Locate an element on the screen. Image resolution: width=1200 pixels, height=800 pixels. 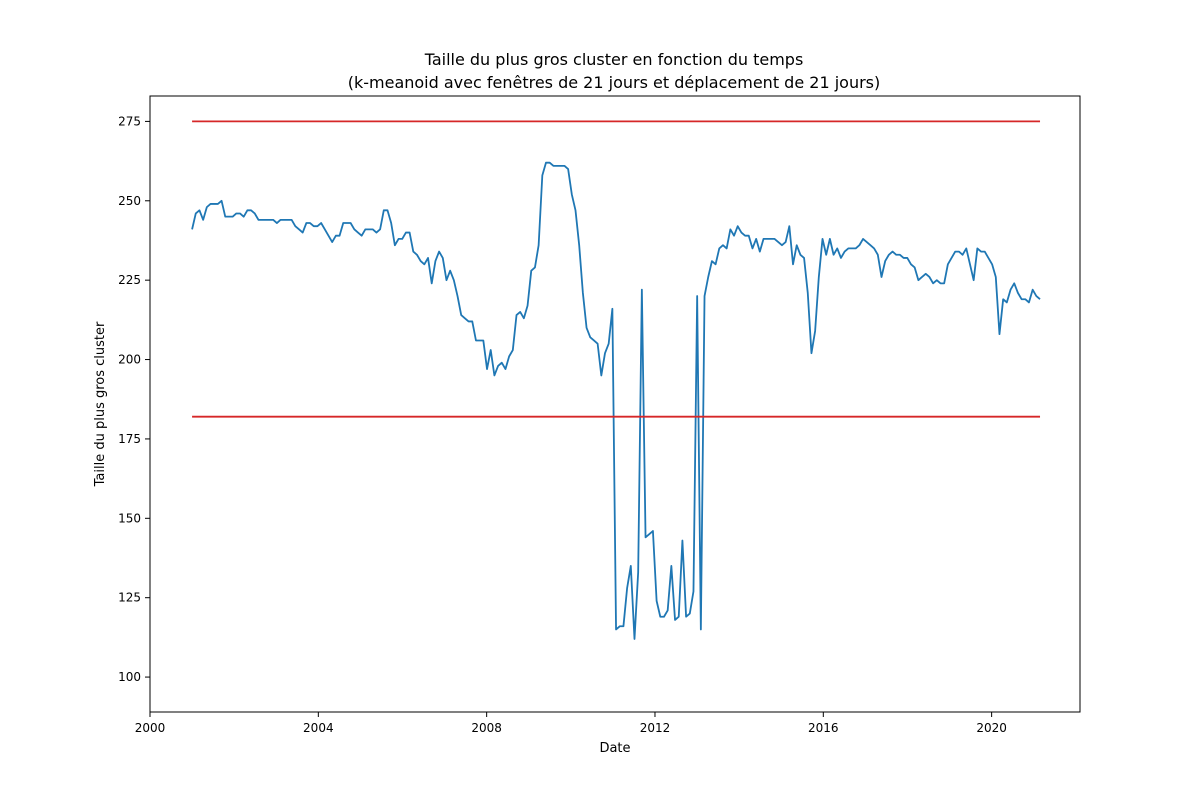
y-axis-ticks: 100 125 150 175 200 225 250 275 is located at coordinates (134, 399).